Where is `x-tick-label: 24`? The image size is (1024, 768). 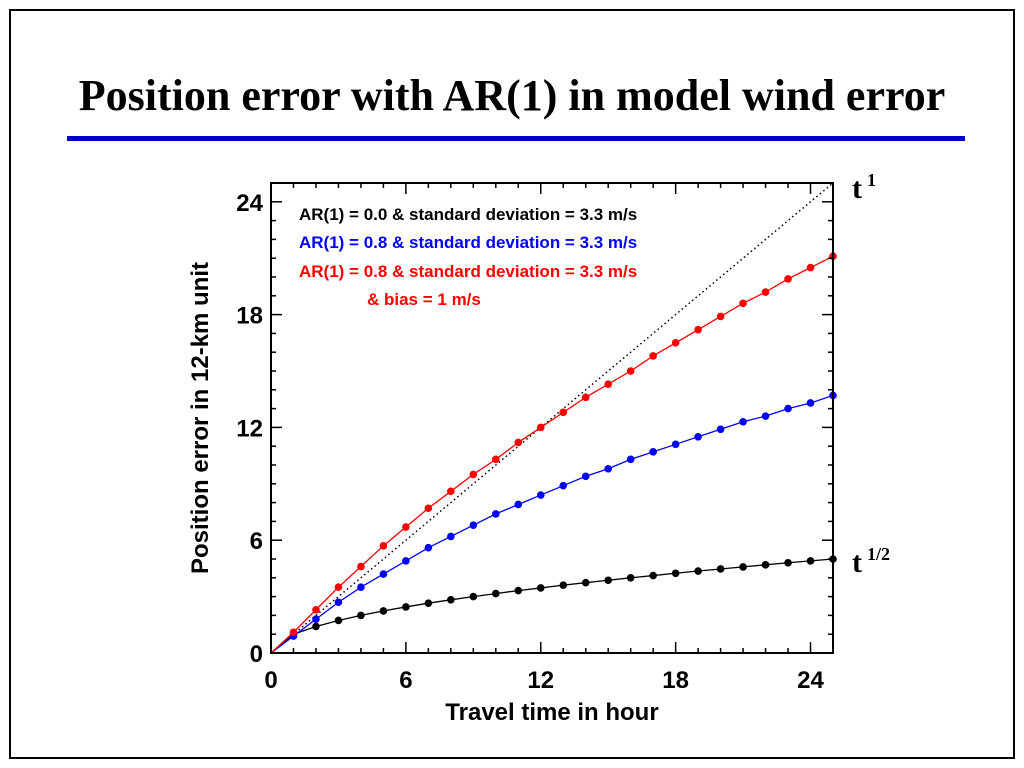 x-tick-label: 24 is located at coordinates (810, 680).